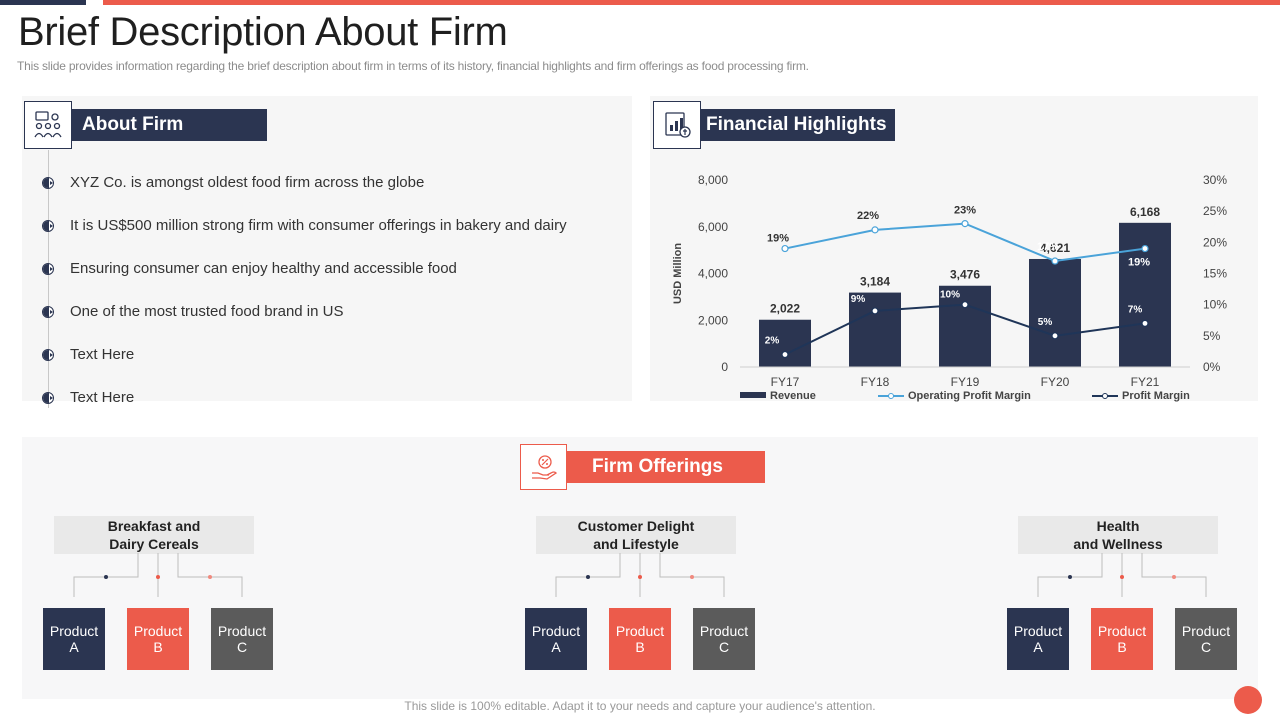 The height and width of the screenshot is (720, 1280). What do you see at coordinates (1248, 700) in the screenshot?
I see `corner-accent-dot` at bounding box center [1248, 700].